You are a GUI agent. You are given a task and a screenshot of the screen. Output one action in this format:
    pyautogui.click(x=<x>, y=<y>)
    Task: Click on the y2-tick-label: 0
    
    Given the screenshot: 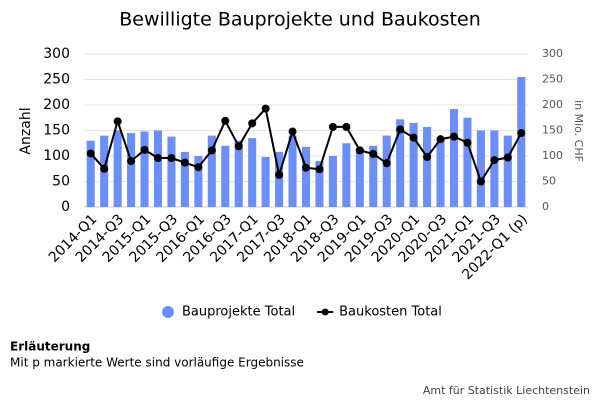 What is the action you would take?
    pyautogui.click(x=545, y=206)
    